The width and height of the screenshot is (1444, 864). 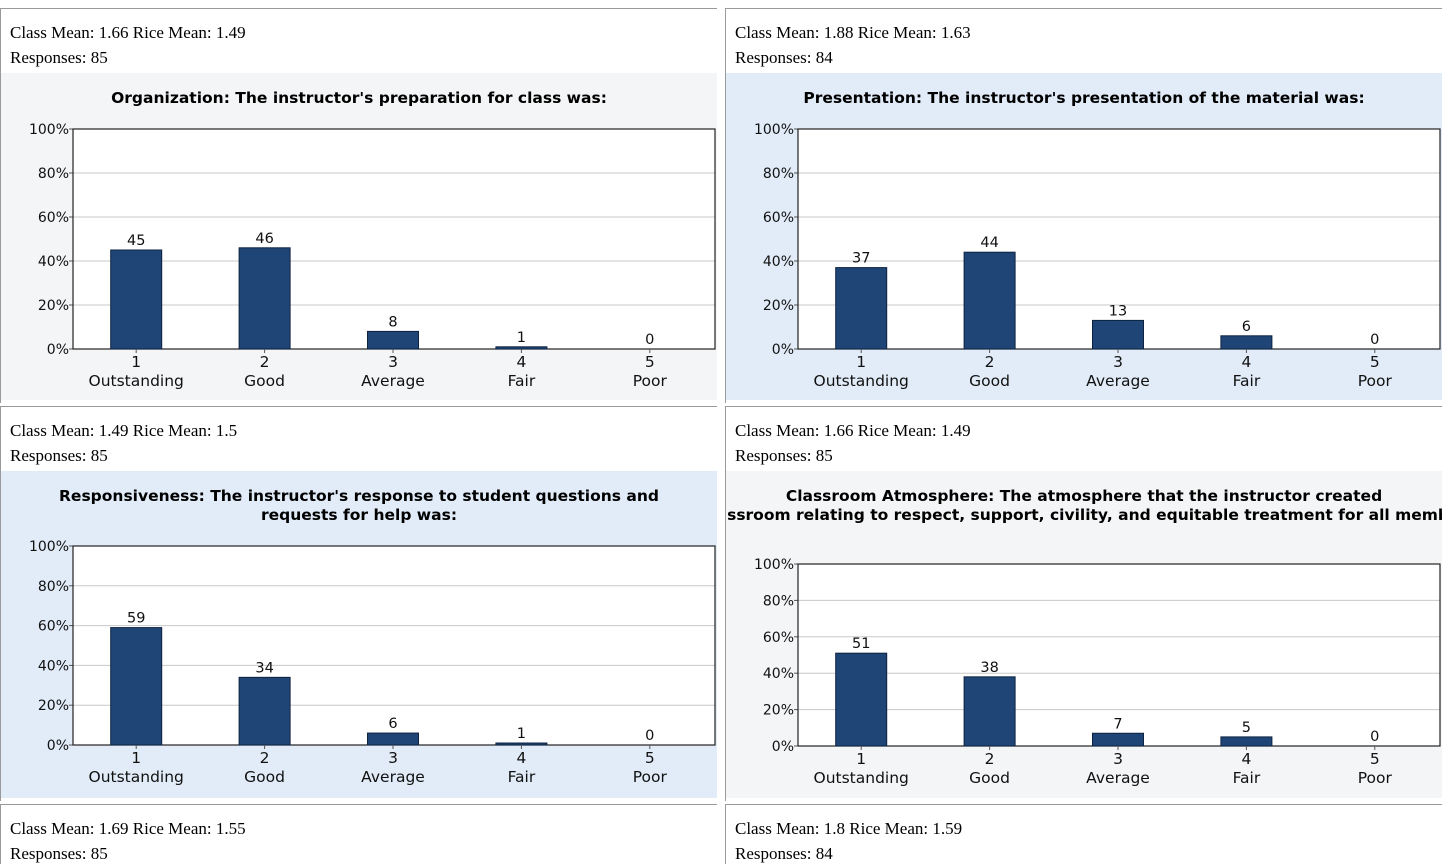 What do you see at coordinates (1246, 728) in the screenshot?
I see `data-label: 5` at bounding box center [1246, 728].